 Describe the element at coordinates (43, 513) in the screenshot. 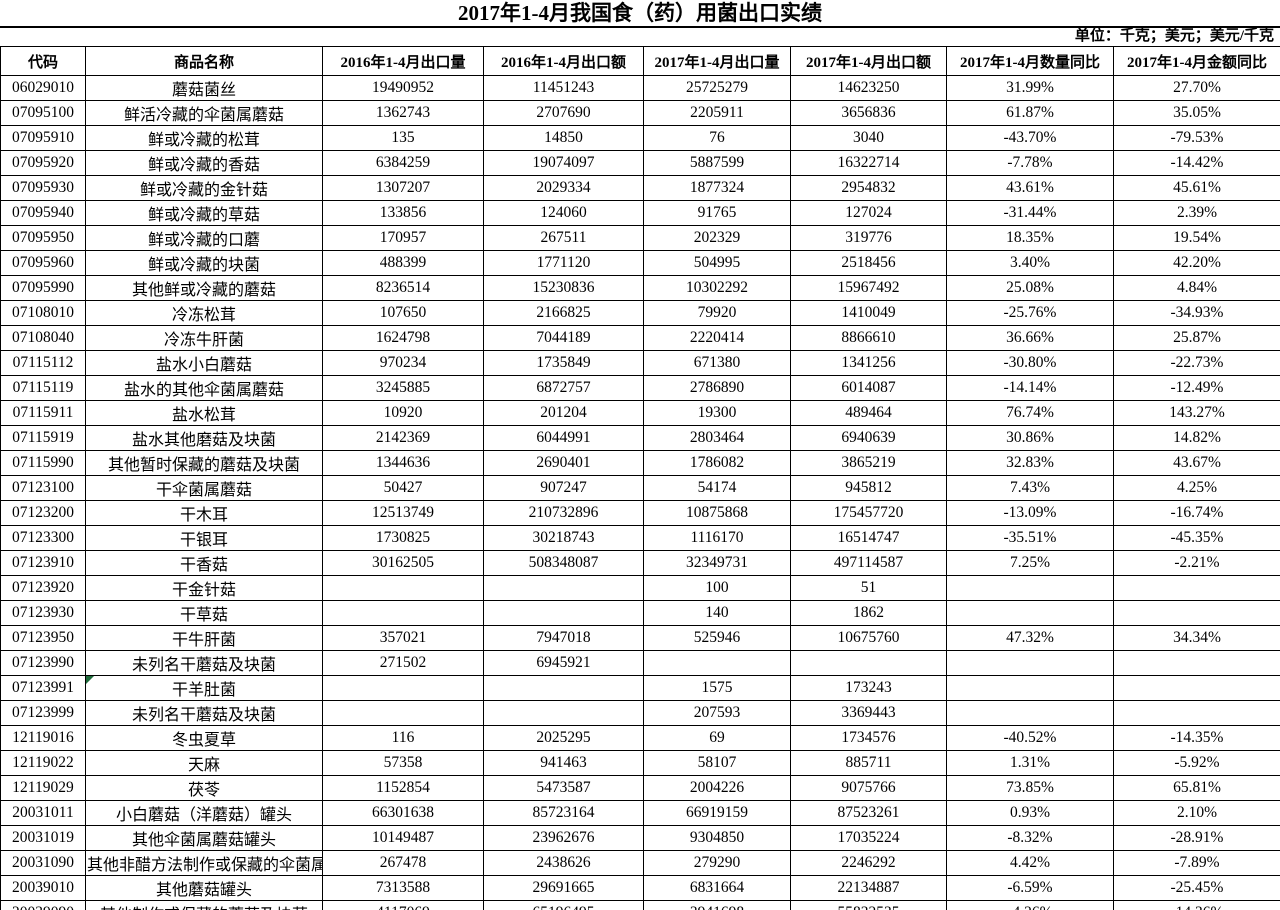

I see `cell-code: 07123200` at that location.